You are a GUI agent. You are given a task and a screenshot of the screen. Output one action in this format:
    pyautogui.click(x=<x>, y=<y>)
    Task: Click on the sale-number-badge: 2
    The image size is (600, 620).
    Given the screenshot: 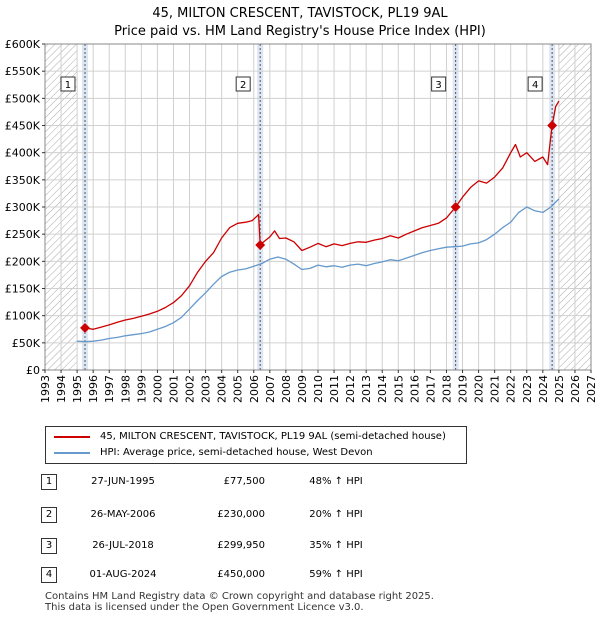 What is the action you would take?
    pyautogui.click(x=49, y=515)
    